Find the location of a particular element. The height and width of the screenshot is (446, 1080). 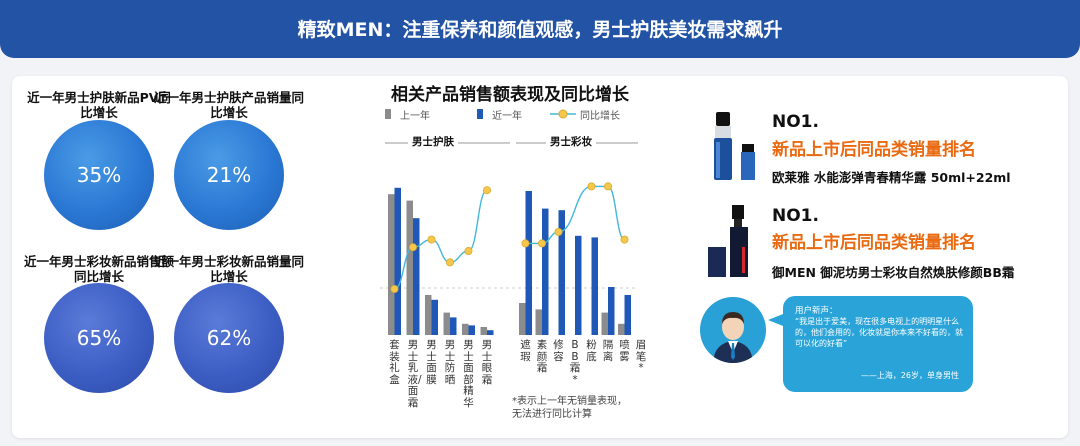

footnote-line-2: 无法进行同比计算 is located at coordinates (552, 414).